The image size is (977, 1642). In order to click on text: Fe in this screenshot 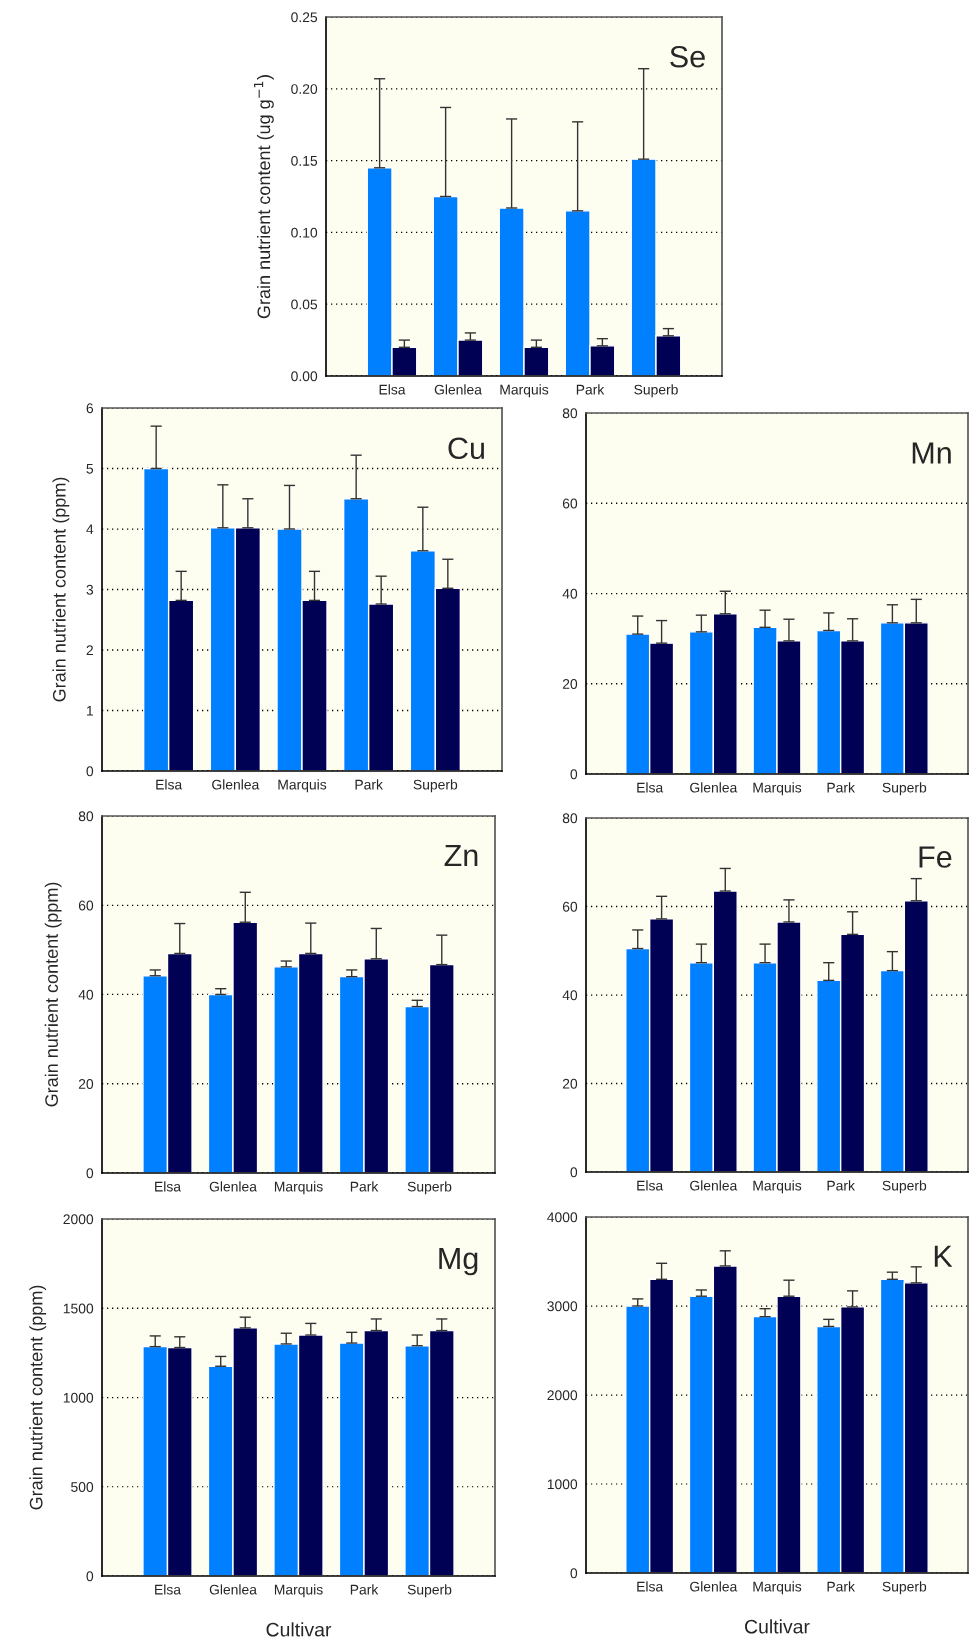, I will do `click(935, 857)`.